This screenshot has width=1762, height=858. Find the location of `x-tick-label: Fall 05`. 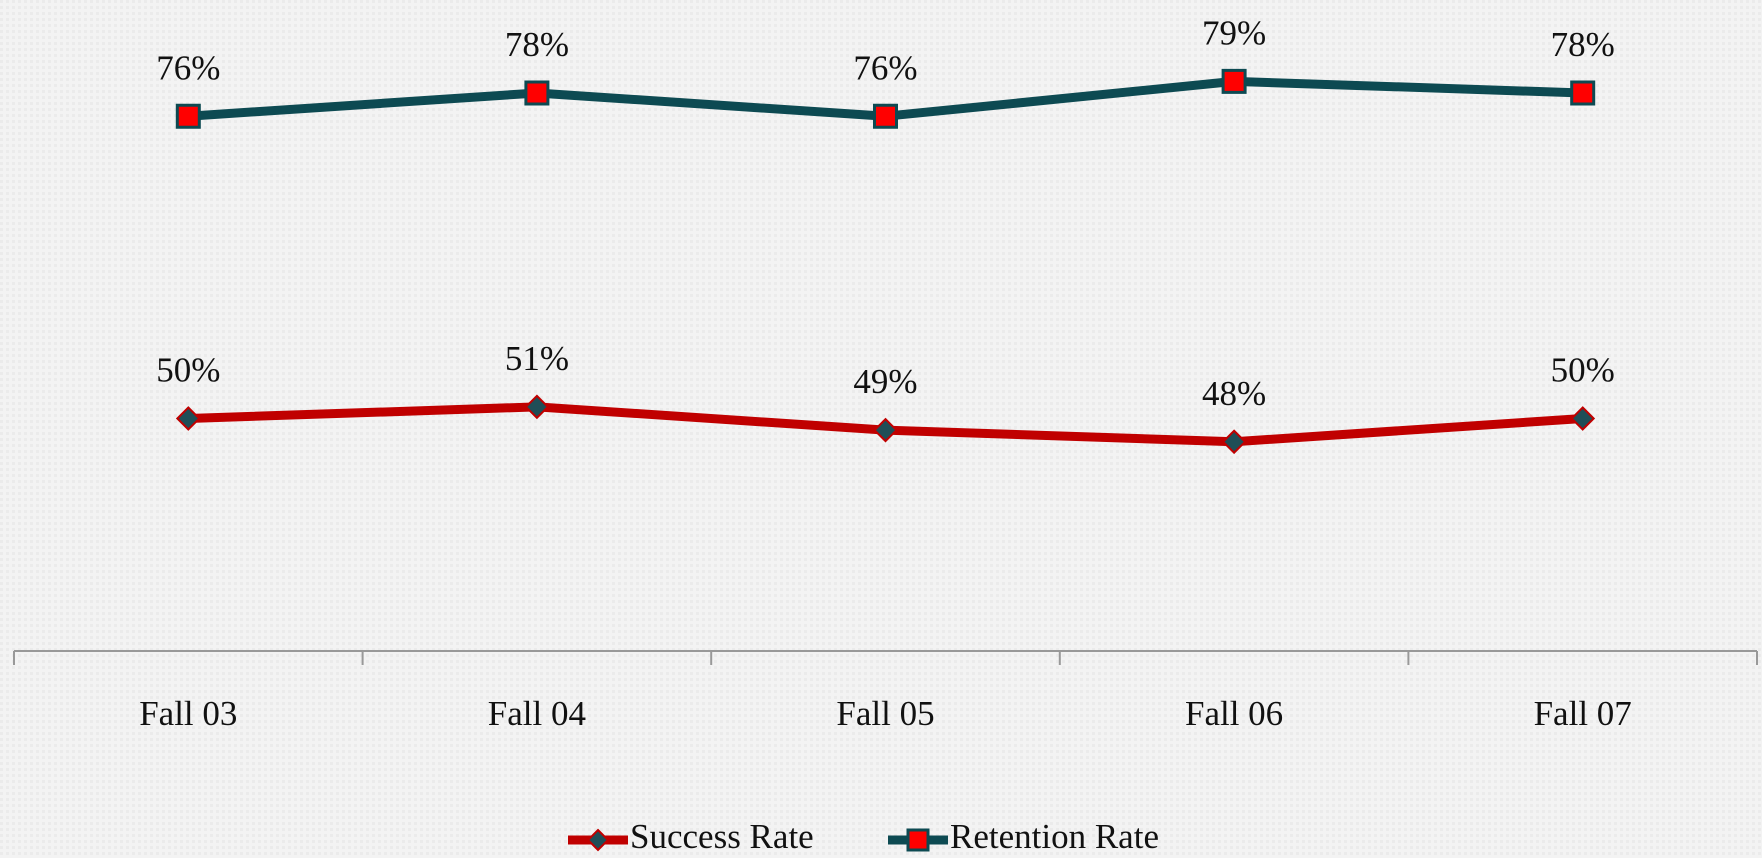

x-tick-label: Fall 05 is located at coordinates (885, 713).